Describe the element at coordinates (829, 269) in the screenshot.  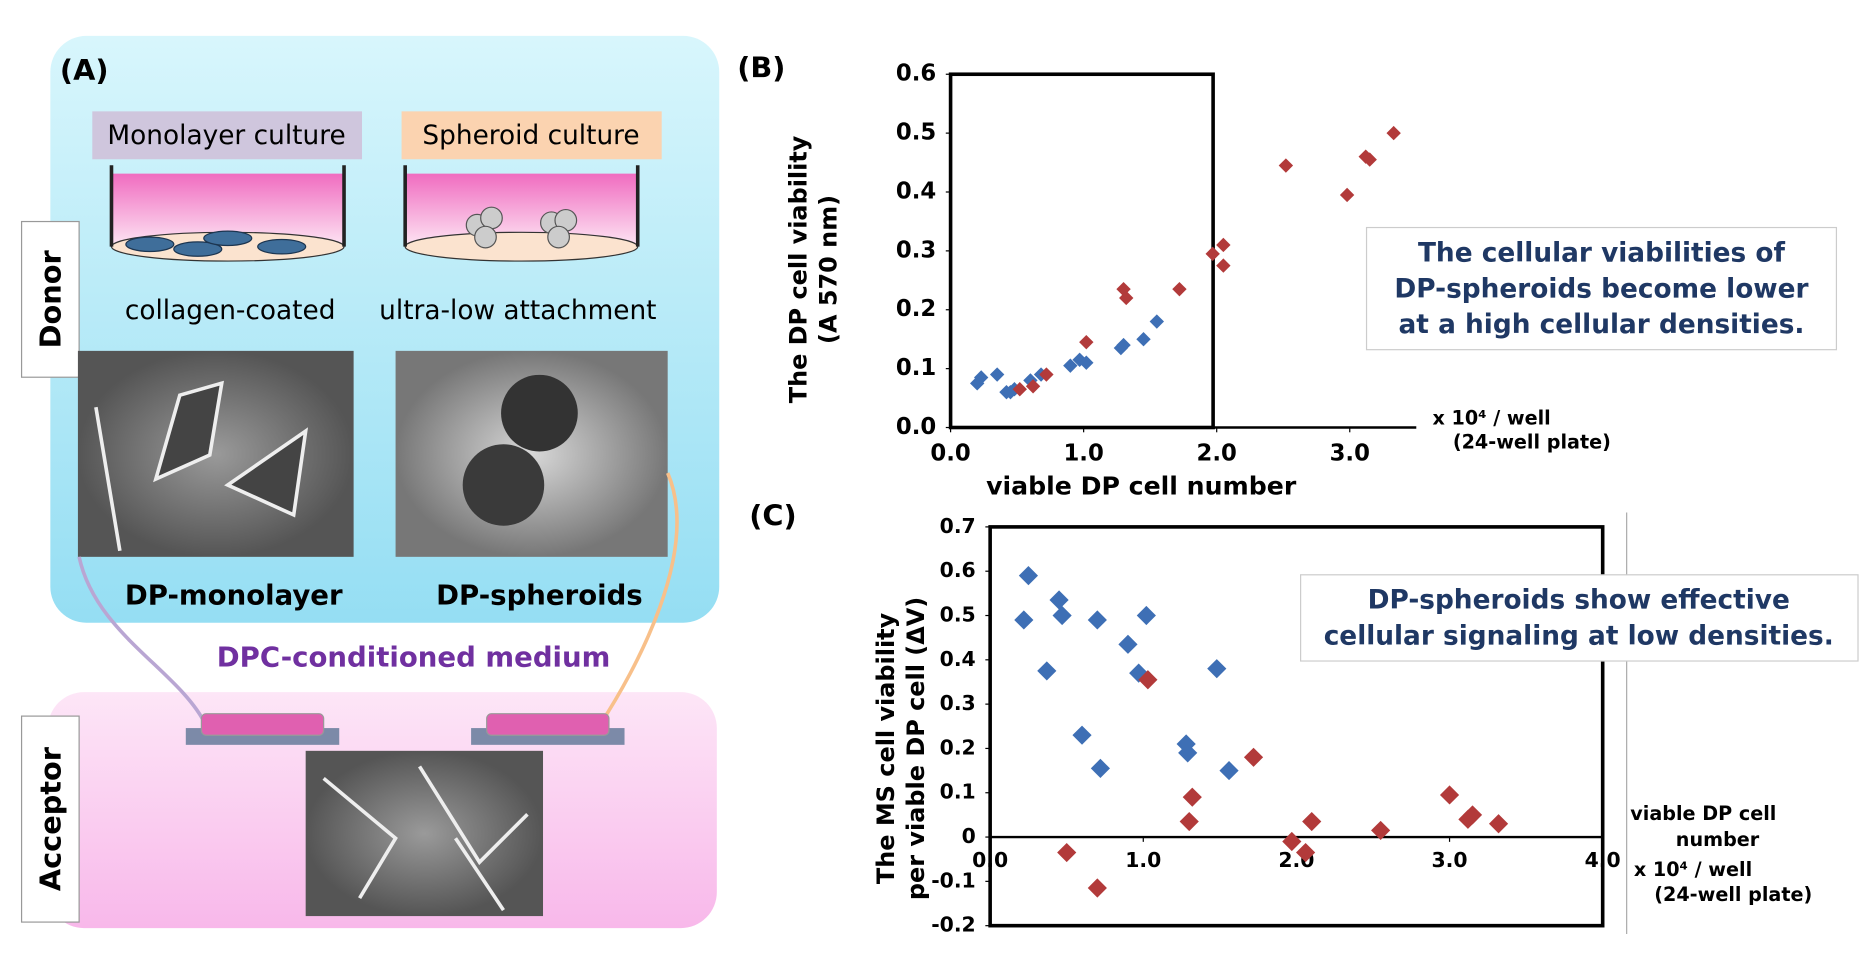
I see `y-axis-label: (A 570 nm)` at that location.